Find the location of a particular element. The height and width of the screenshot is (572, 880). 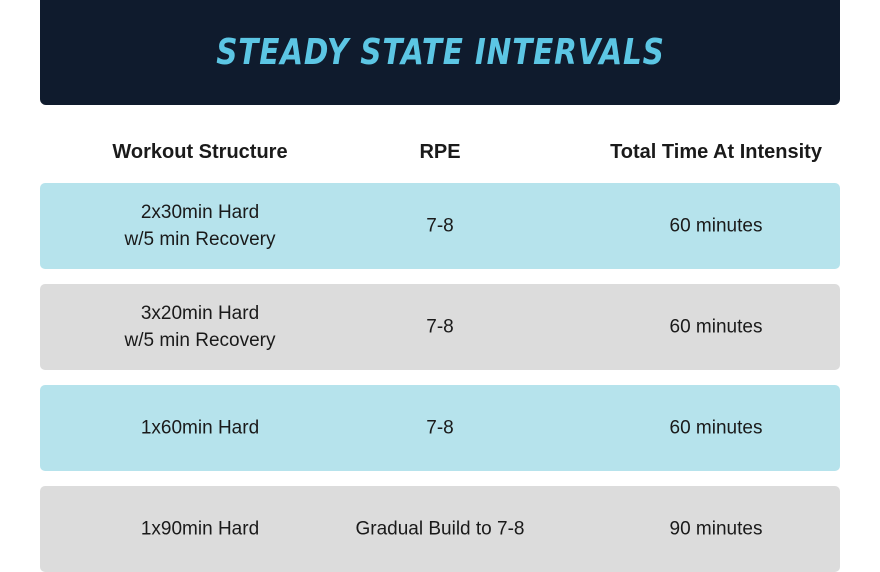

table-cell: 1x90min Hard is located at coordinates (200, 529).